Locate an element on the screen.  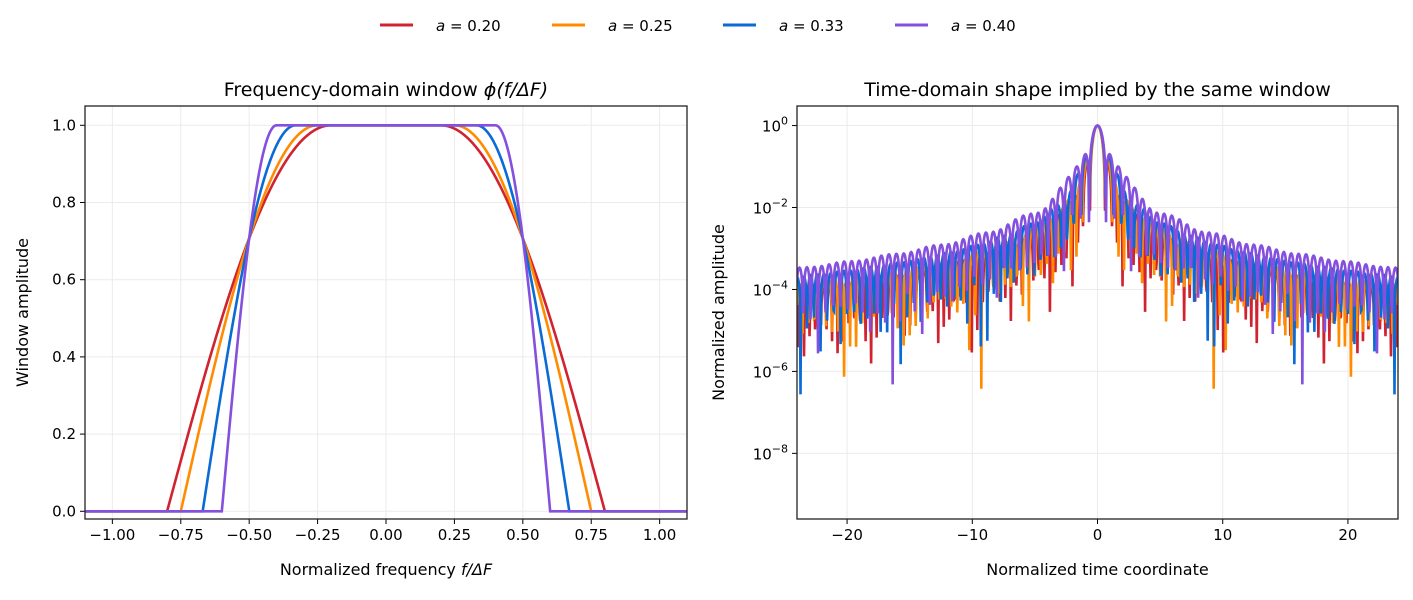
chart-title: Frequency-domain window ϕ(f/ΔF) is located at coordinates (386, 90).